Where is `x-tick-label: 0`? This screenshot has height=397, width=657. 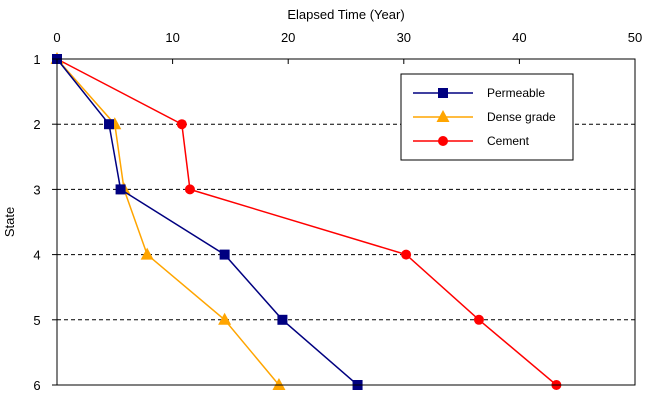
x-tick-label: 0 is located at coordinates (56, 37).